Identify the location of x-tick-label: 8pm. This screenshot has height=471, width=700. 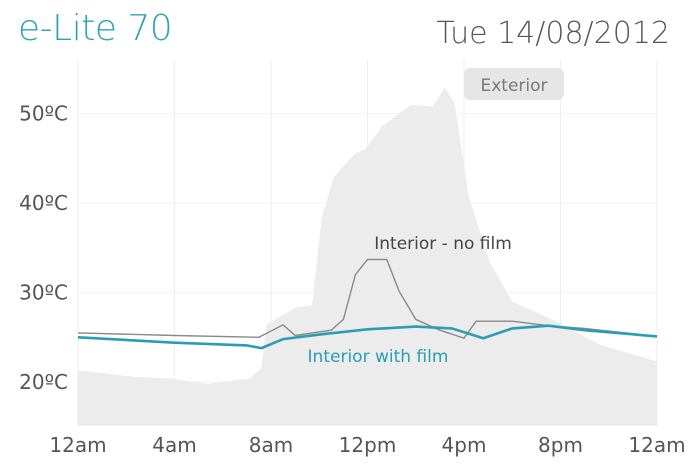
(560, 445).